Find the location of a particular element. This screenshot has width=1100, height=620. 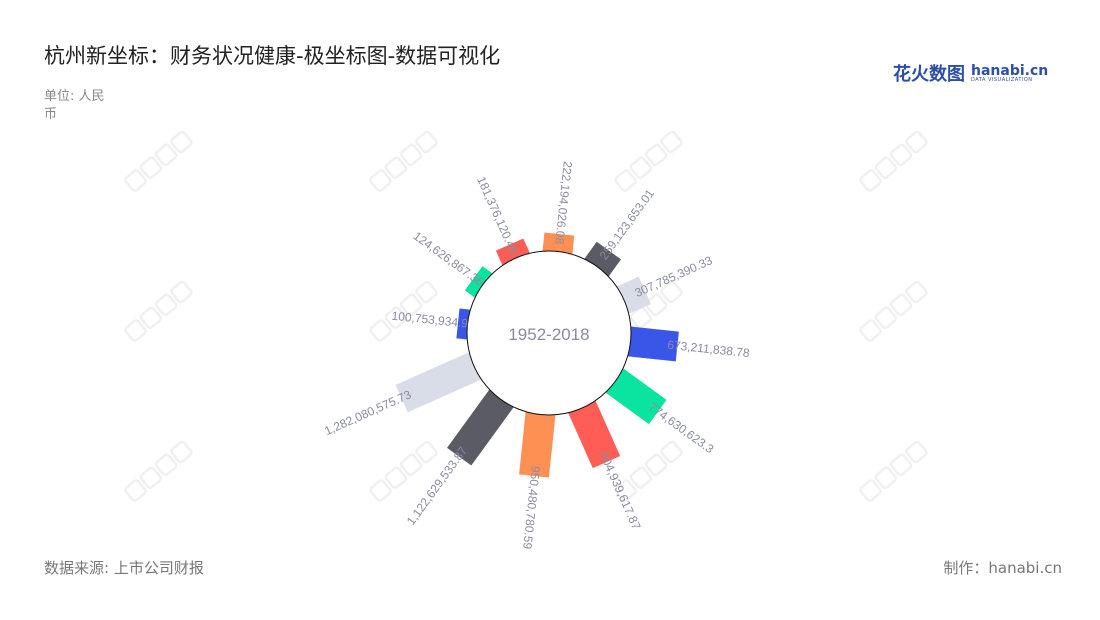

data-label: 124,626,867.36 is located at coordinates (449, 259).